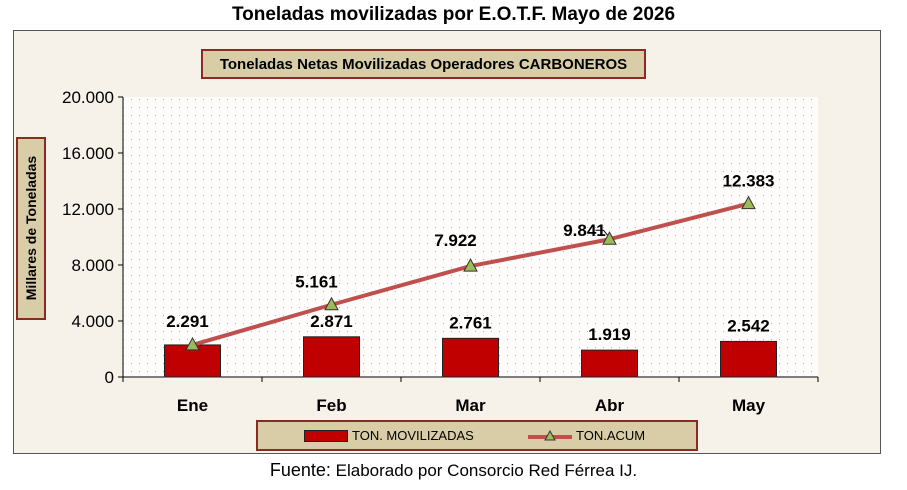 The width and height of the screenshot is (907, 490). I want to click on legend-item-line: TON.ACUM, so click(586, 435).